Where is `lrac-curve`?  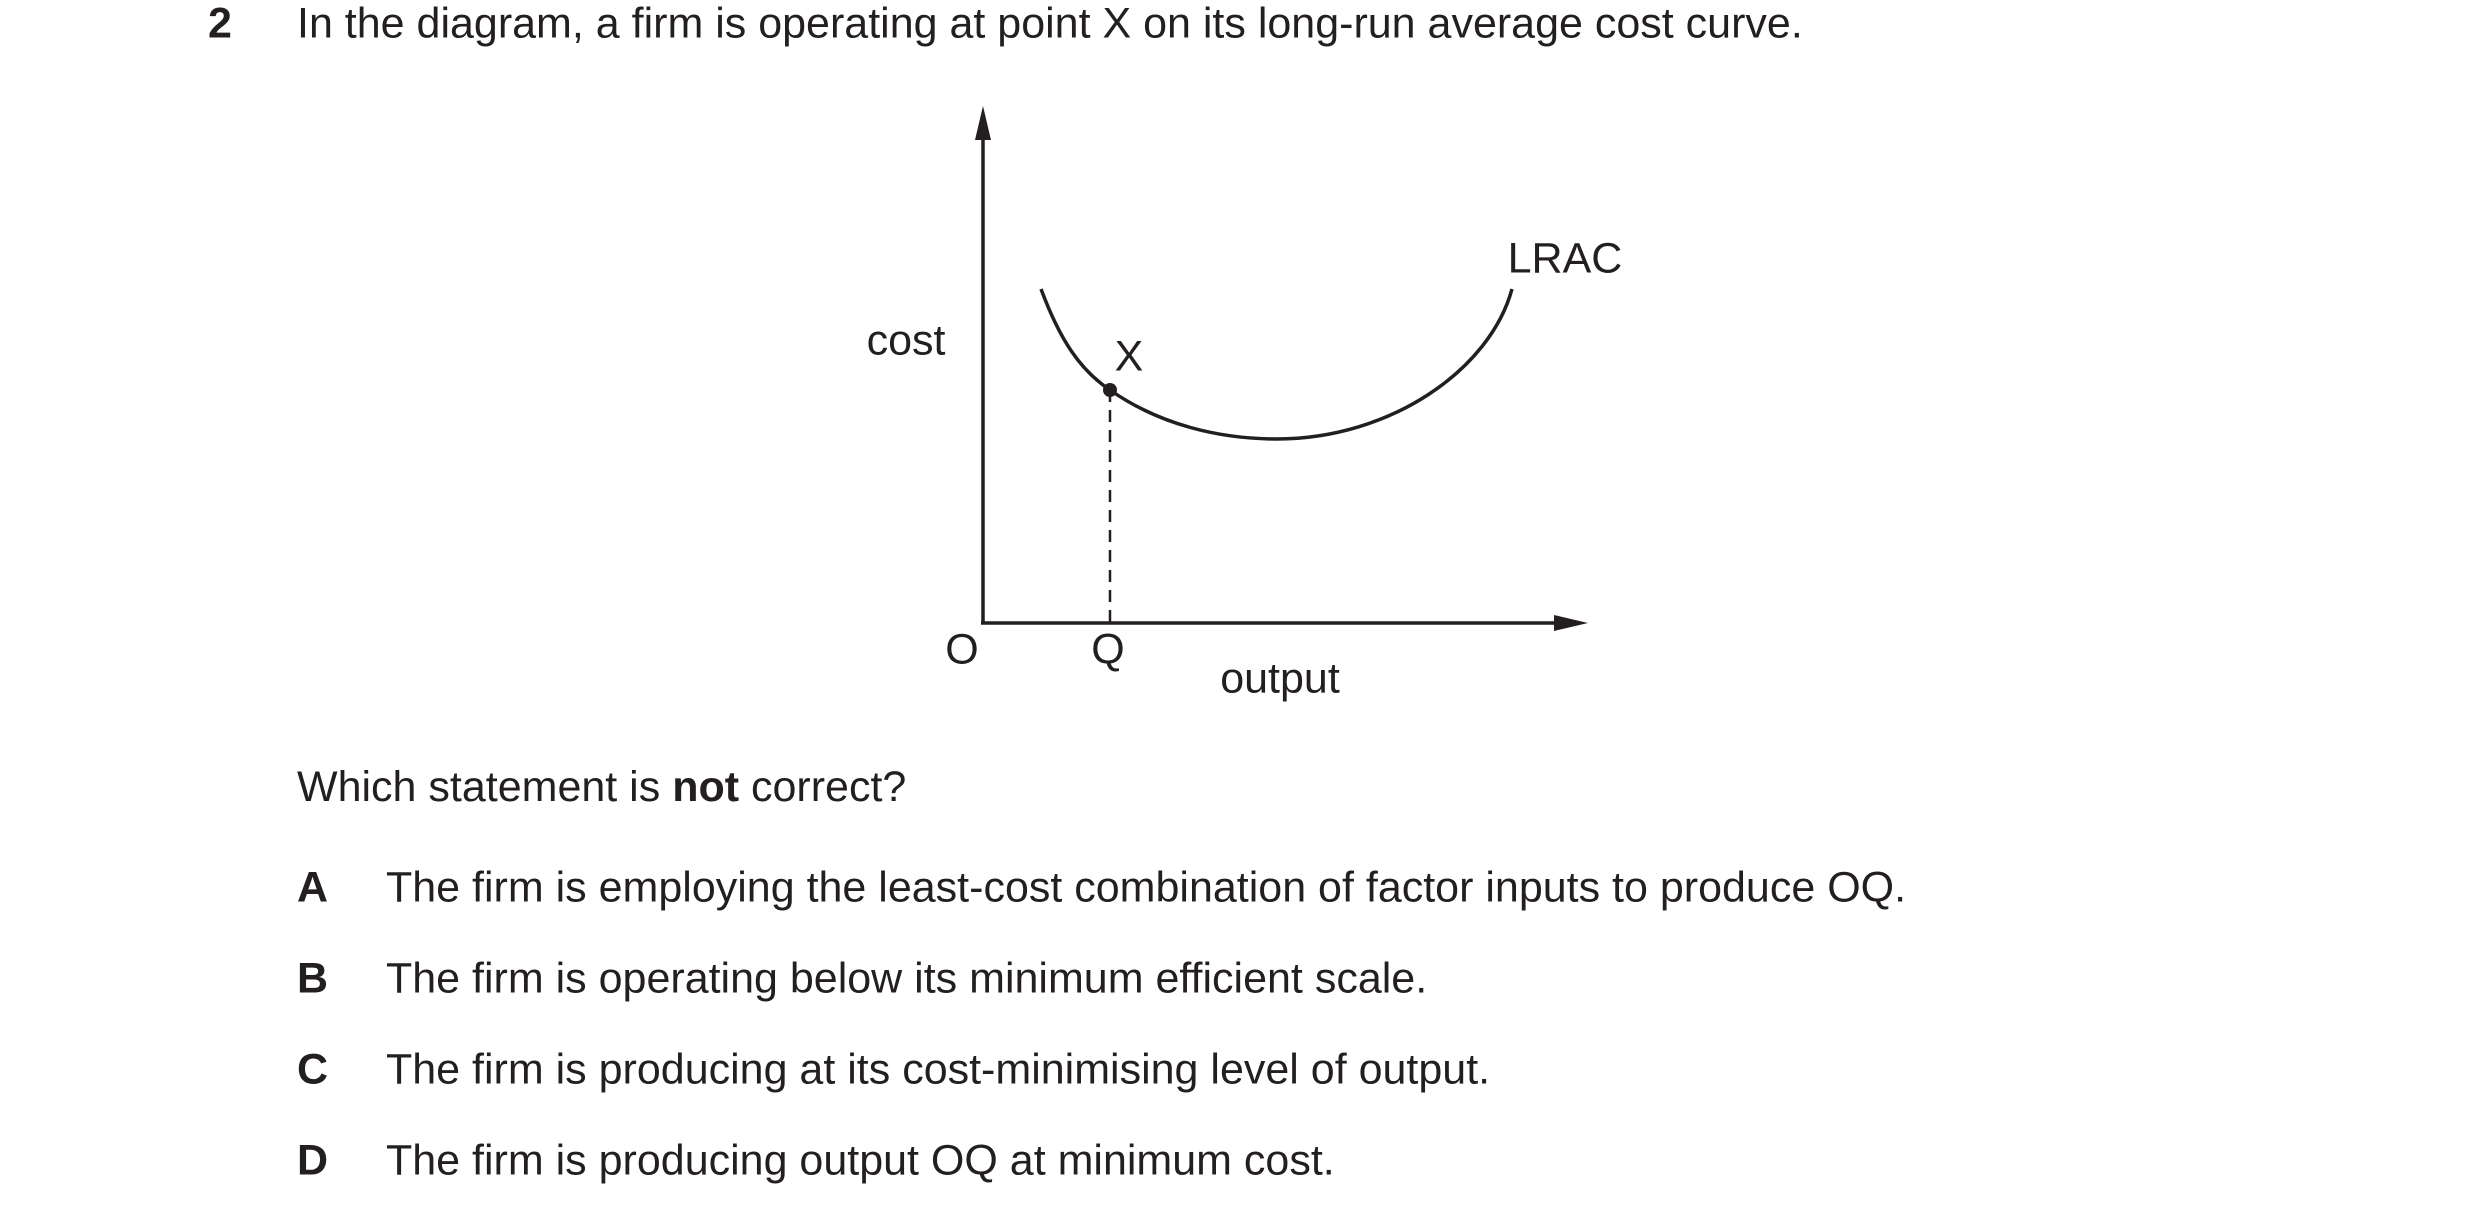 lrac-curve is located at coordinates (1276, 364).